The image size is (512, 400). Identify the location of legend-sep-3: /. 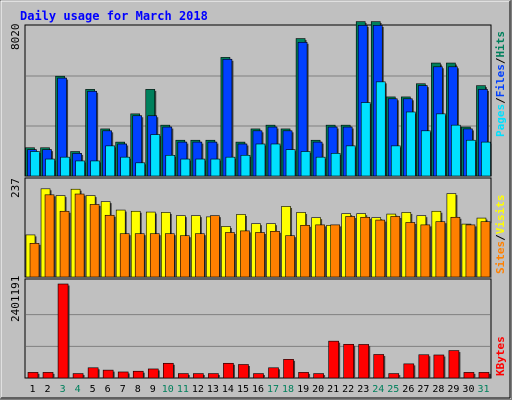
(500, 237).